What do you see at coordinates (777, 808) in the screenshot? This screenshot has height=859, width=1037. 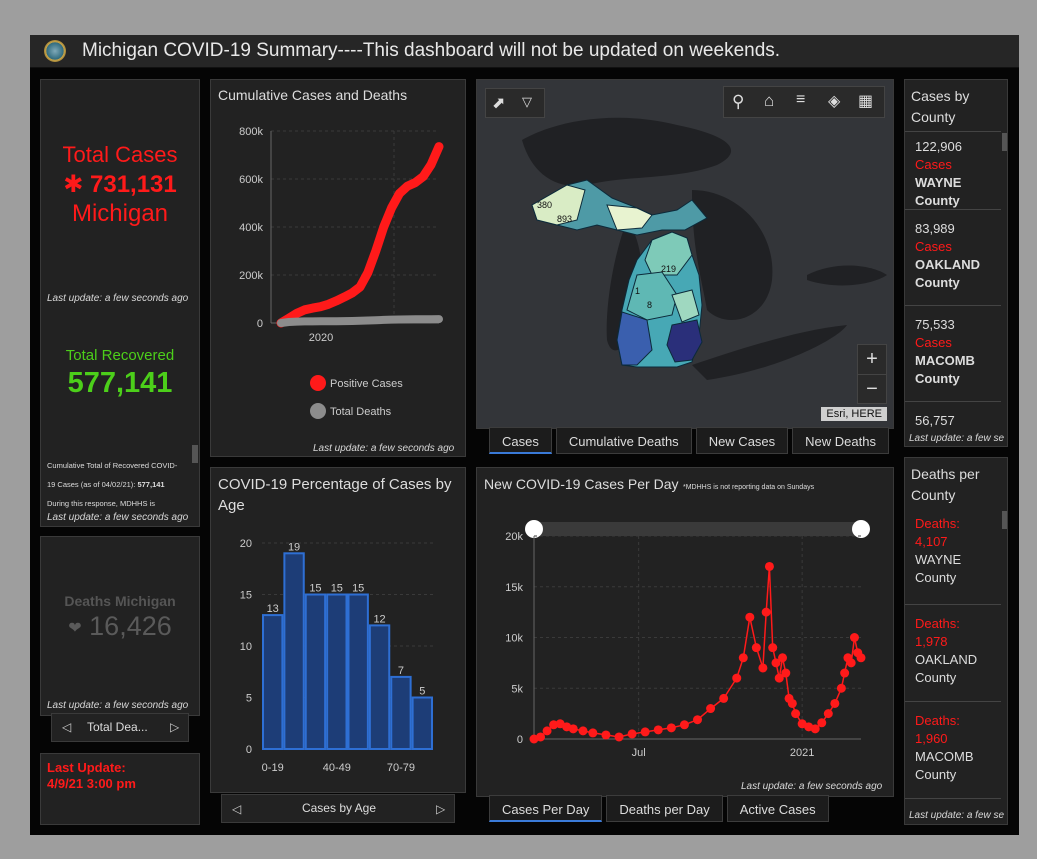 I see `tab-active-cases: Active Cases` at bounding box center [777, 808].